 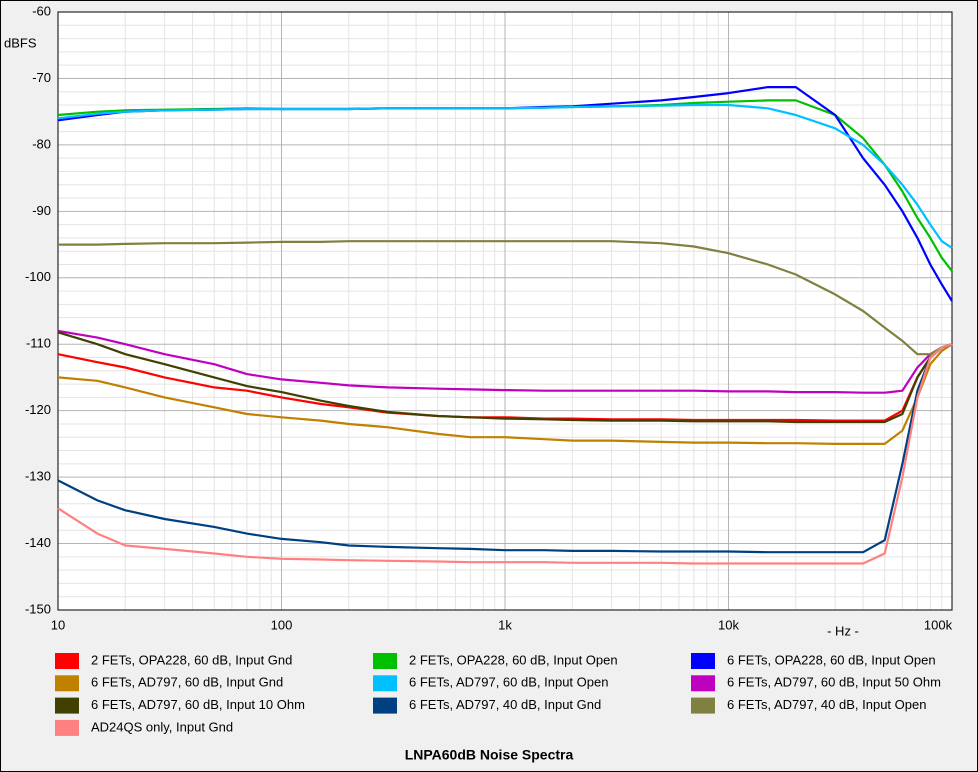 I want to click on legend-label: 6 FETs, AD797, 40 dB, Input Open, so click(x=826, y=704).